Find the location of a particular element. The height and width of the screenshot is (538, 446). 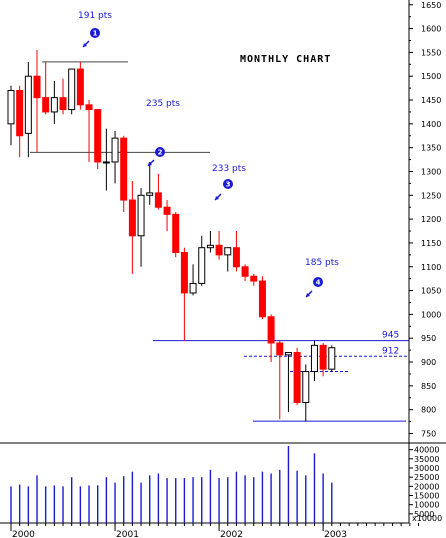

annotation-label: 233 pts is located at coordinates (229, 169).